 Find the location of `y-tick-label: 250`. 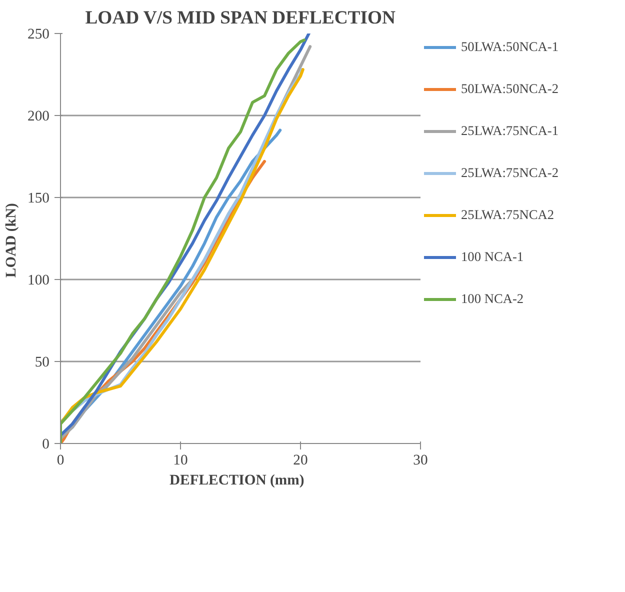

y-tick-label: 250 is located at coordinates (39, 34).